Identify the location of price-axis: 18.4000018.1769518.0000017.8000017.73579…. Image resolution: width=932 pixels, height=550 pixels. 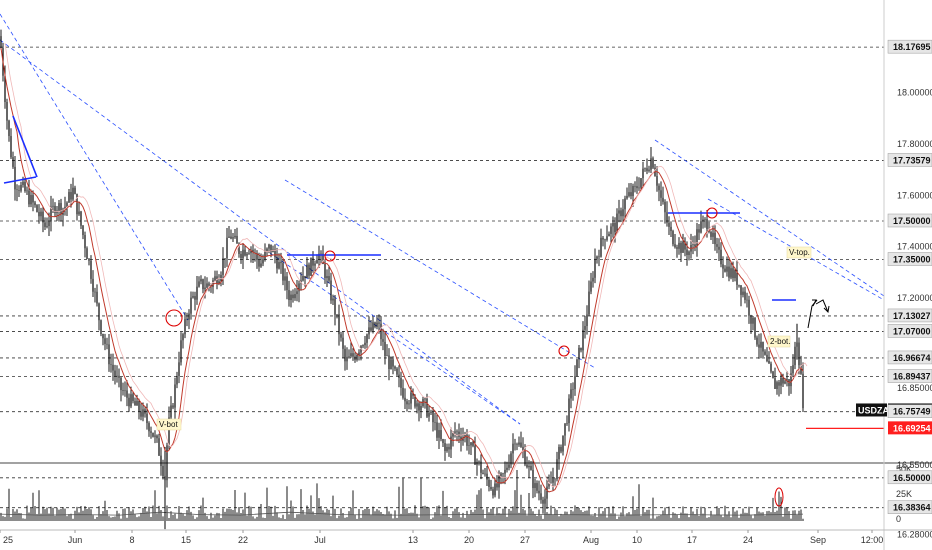
(894, 275).